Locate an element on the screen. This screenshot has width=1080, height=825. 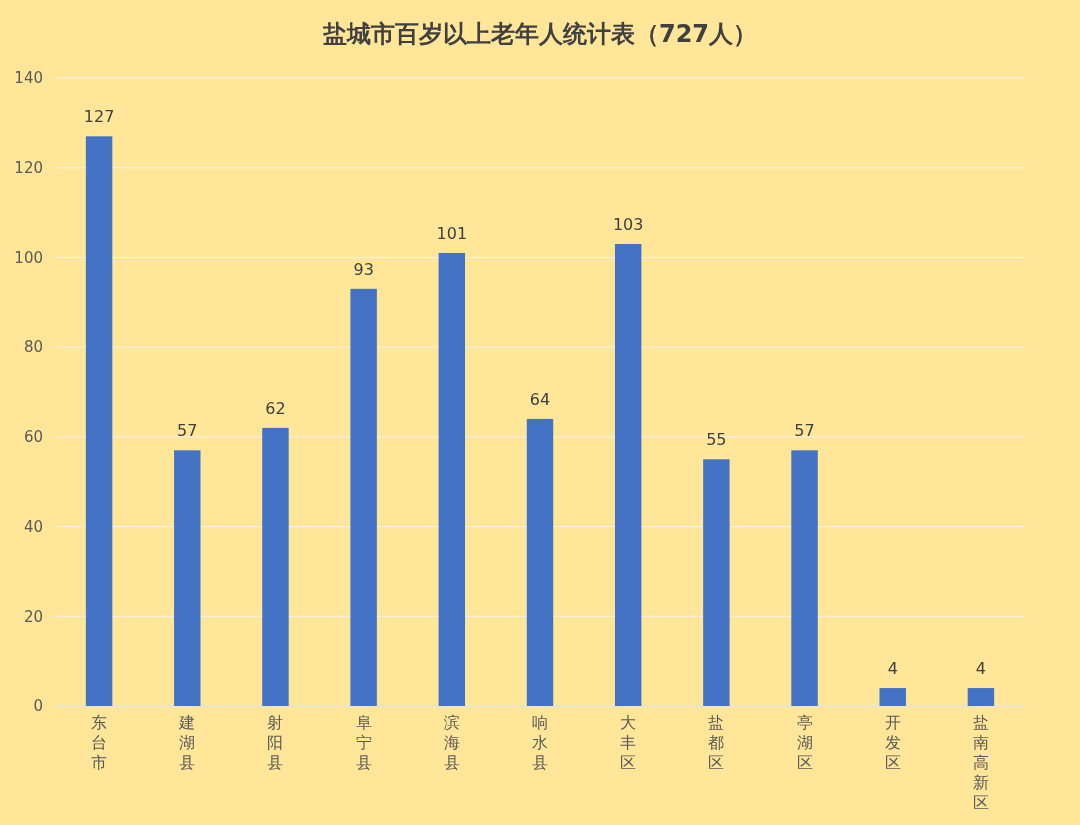
data-label: 93 is located at coordinates (363, 269).